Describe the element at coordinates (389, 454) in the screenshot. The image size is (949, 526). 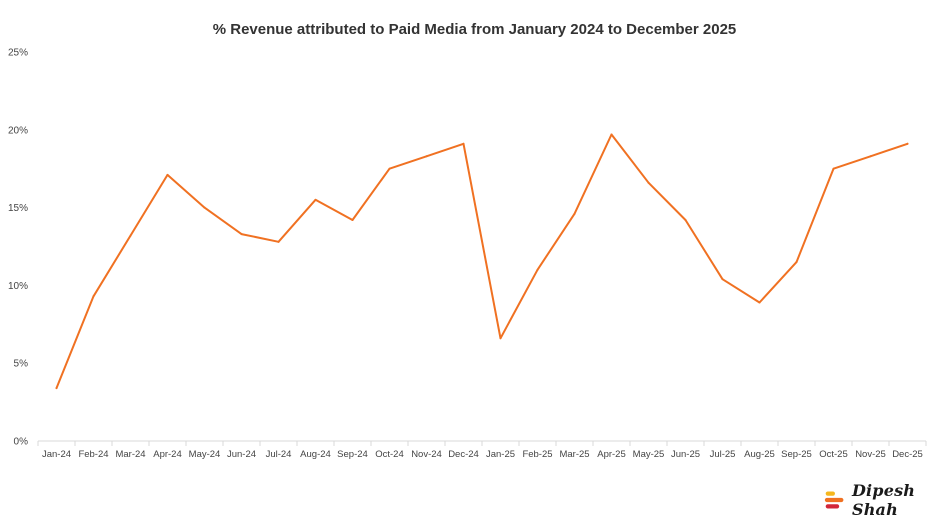
I see `x-tick-label: Oct-24` at that location.